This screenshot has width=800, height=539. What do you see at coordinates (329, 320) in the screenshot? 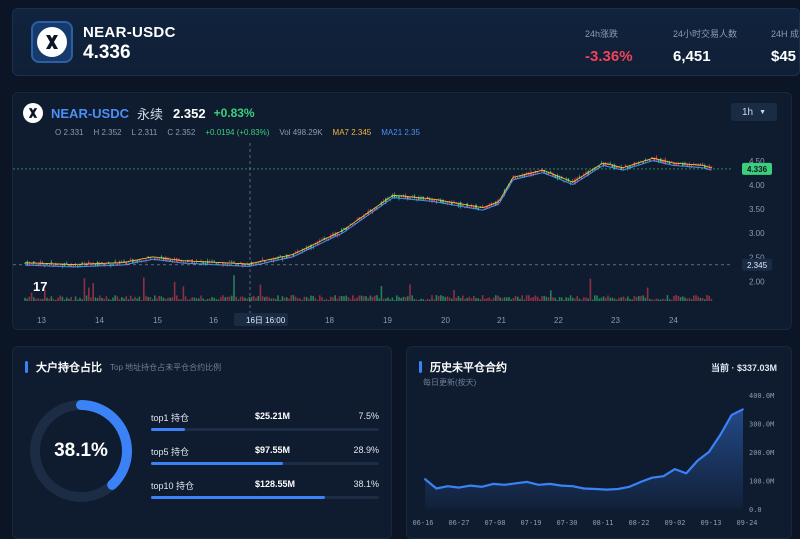
I see `date-tick: 18` at bounding box center [329, 320].